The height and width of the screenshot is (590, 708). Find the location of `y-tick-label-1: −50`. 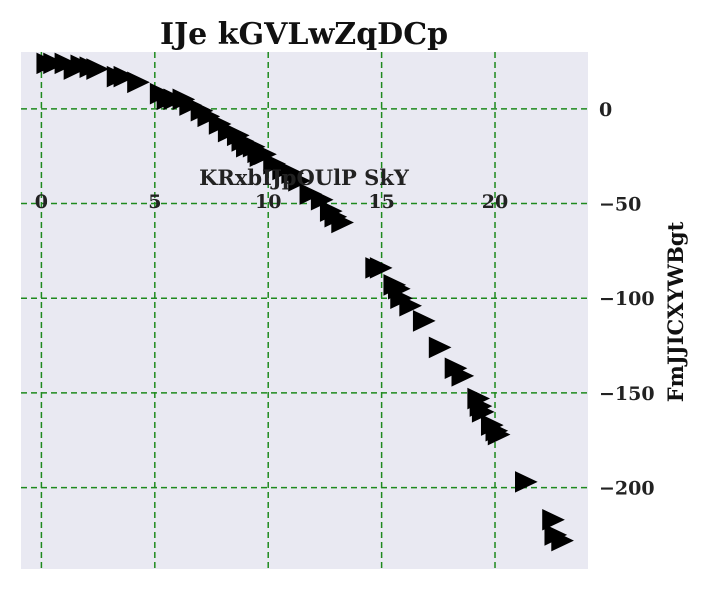

y-tick-label-1: −50 is located at coordinates (620, 205).